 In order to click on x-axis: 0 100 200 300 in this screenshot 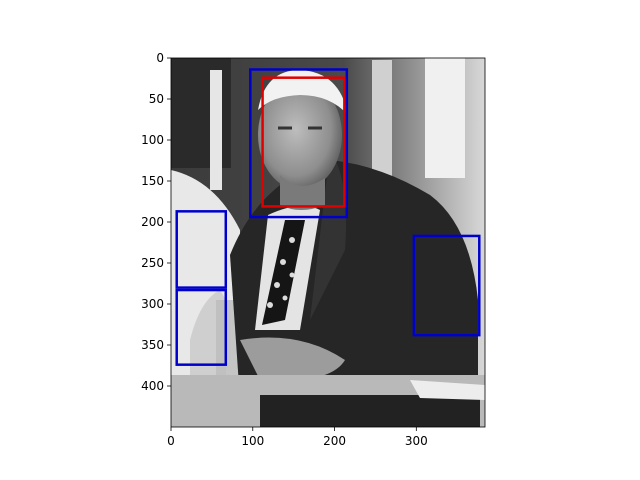, I will do `click(297, 437)`.